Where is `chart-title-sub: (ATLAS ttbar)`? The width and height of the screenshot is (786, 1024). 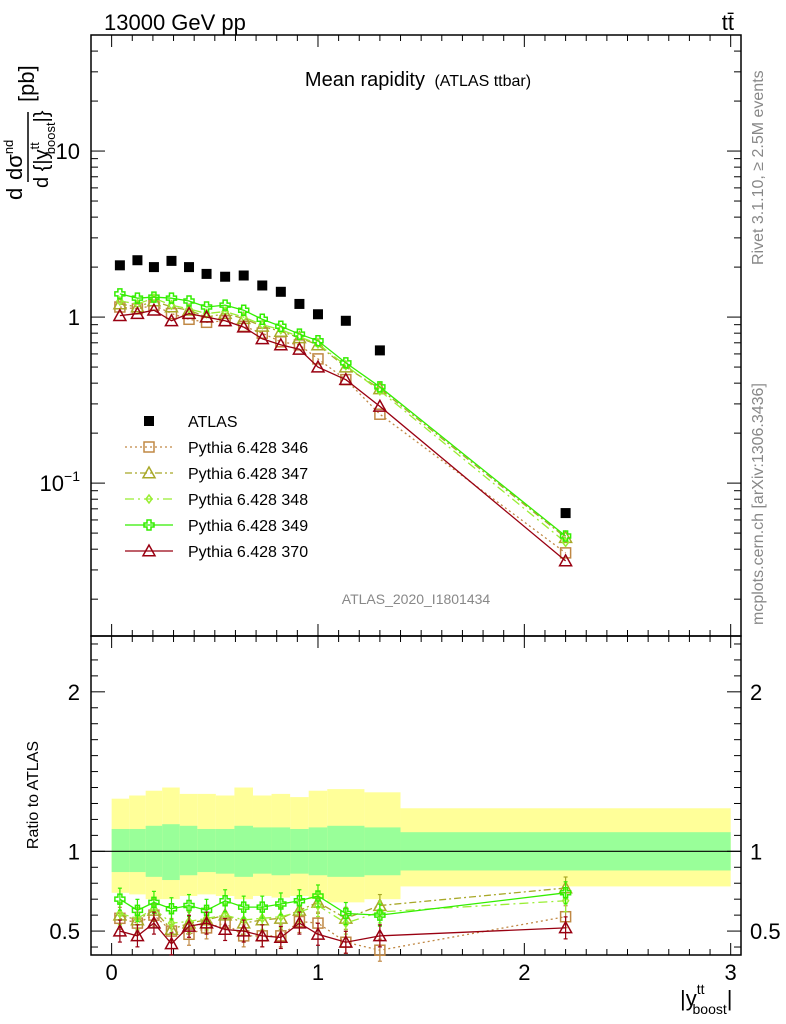
chart-title-sub: (ATLAS ttbar) is located at coordinates (482, 81).